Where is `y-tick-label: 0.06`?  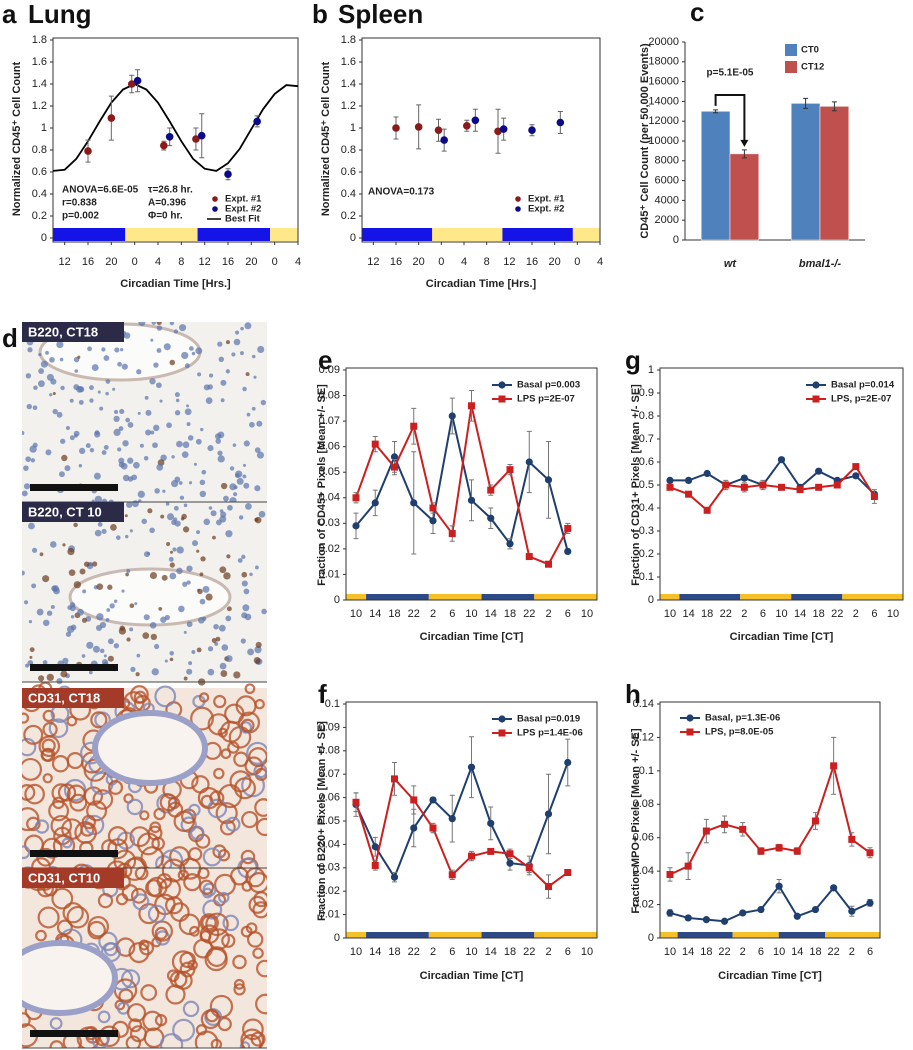
y-tick-label: 0.06 is located at coordinates (329, 798).